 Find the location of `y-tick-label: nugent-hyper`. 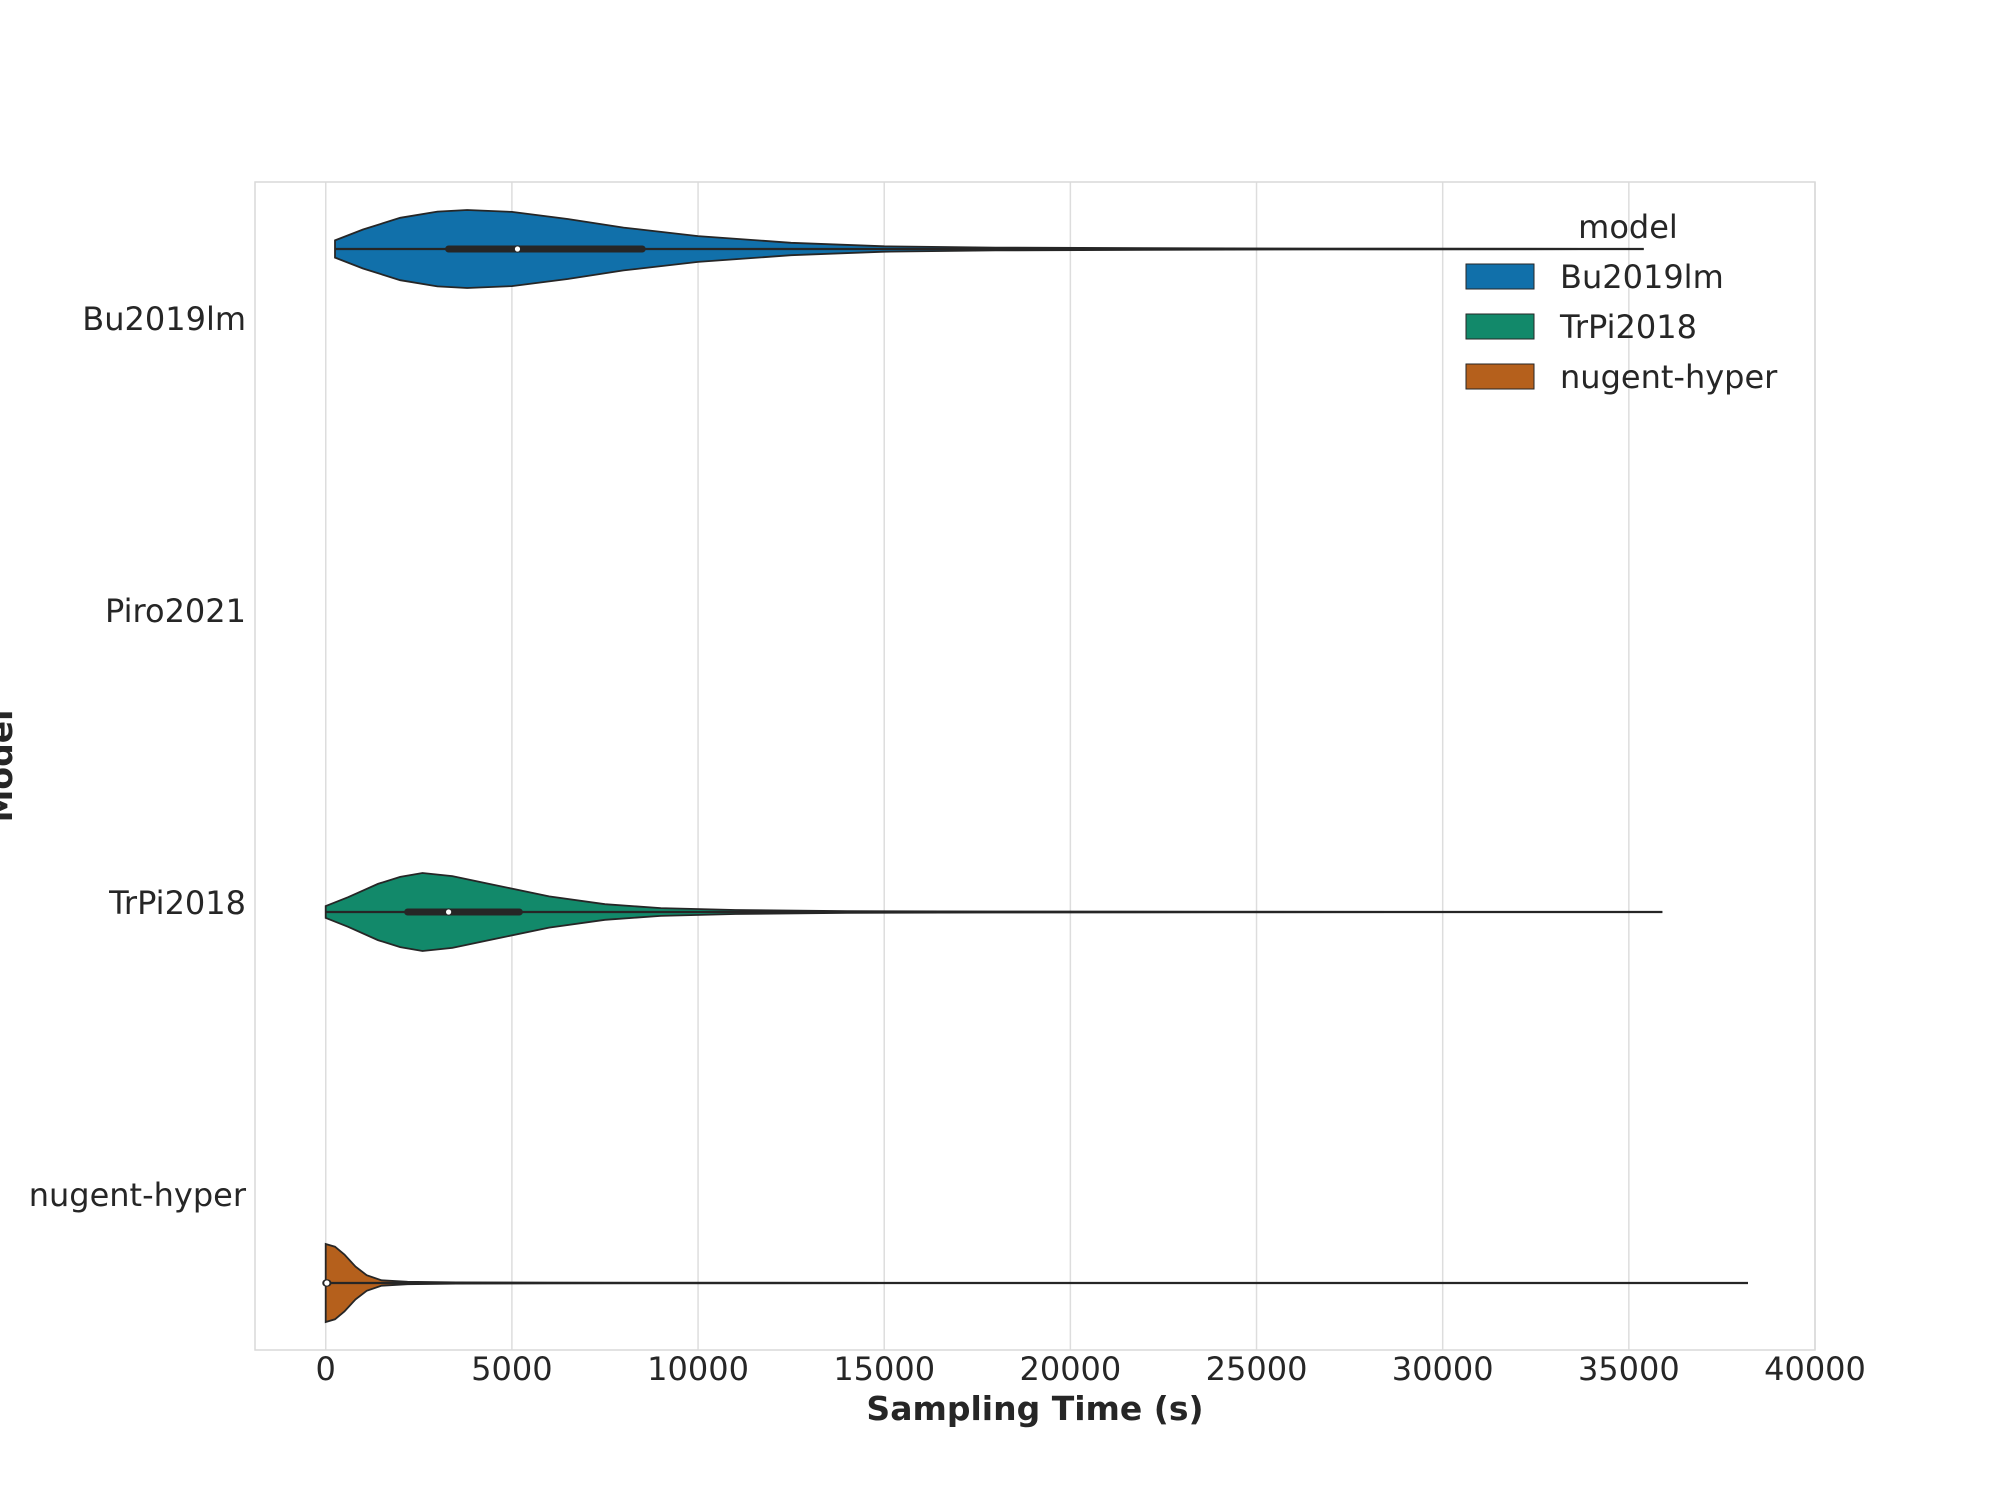

y-tick-label: nugent-hyper is located at coordinates (138, 1195).